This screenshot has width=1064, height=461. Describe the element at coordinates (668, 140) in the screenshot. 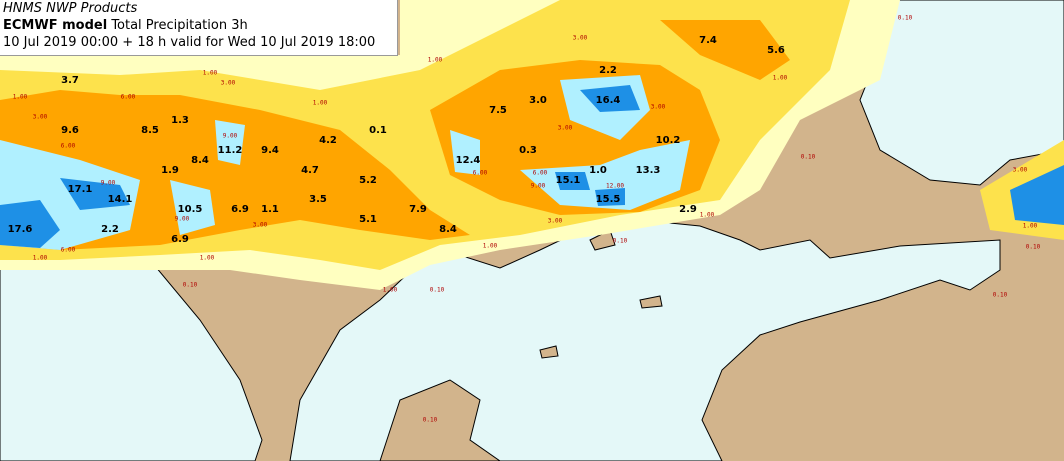

I see `max-label: 10.2` at that location.